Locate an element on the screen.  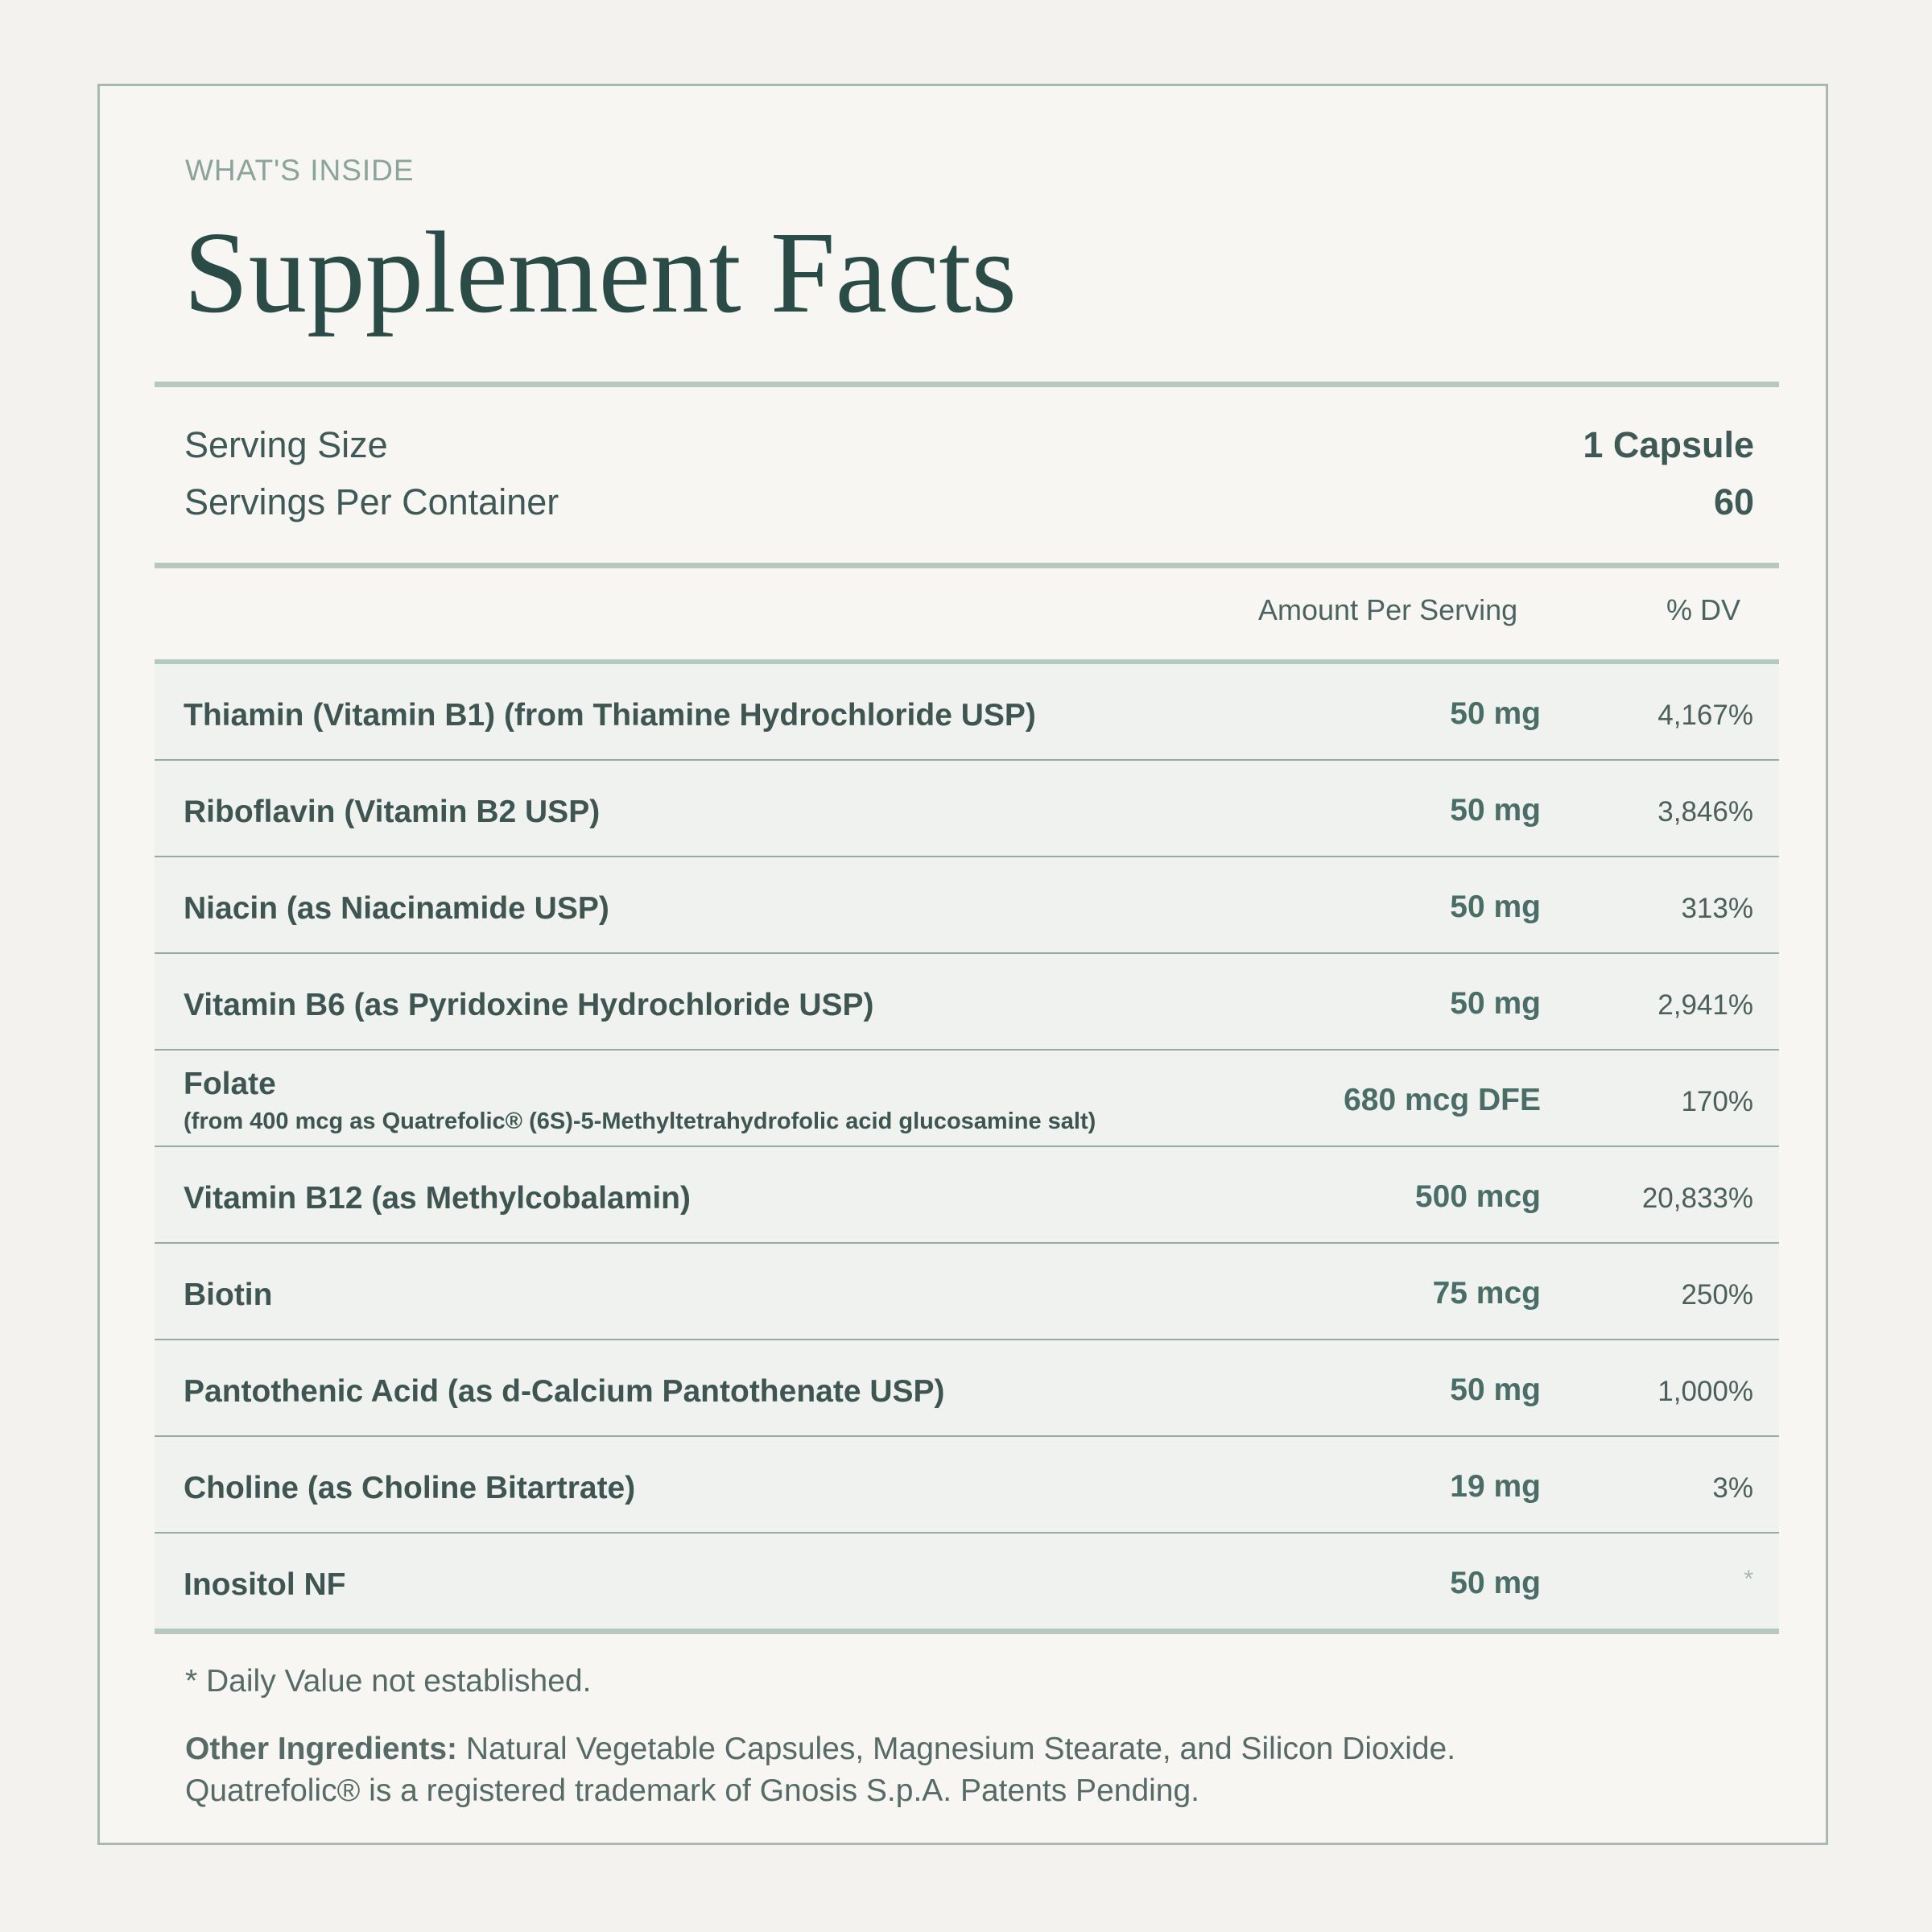
nutrient-name: Inositol NF is located at coordinates (265, 1584).